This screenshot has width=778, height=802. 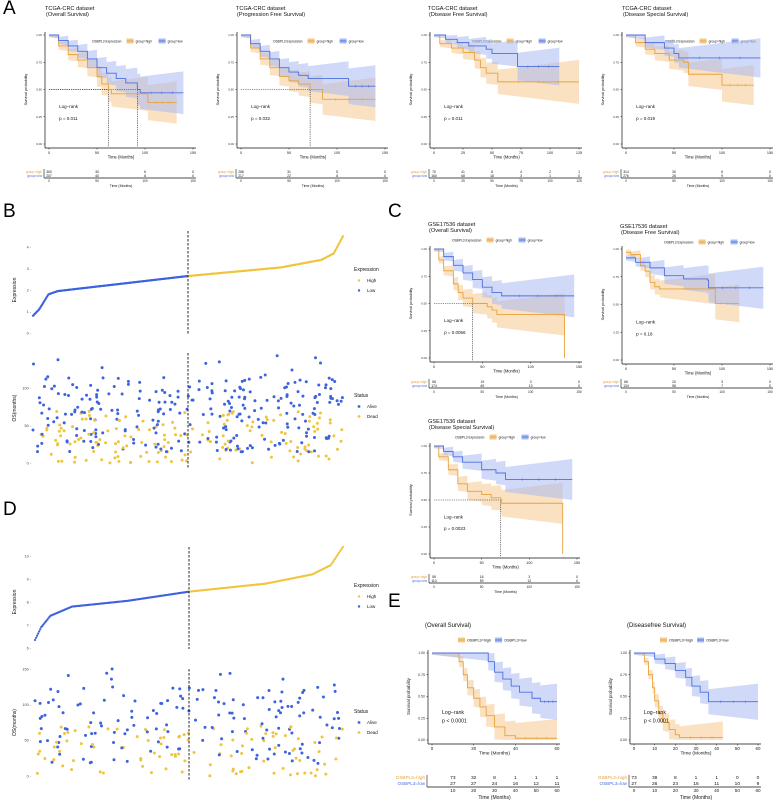 What do you see at coordinates (289, 176) in the screenshot?
I see `risk-count: 22` at bounding box center [289, 176].